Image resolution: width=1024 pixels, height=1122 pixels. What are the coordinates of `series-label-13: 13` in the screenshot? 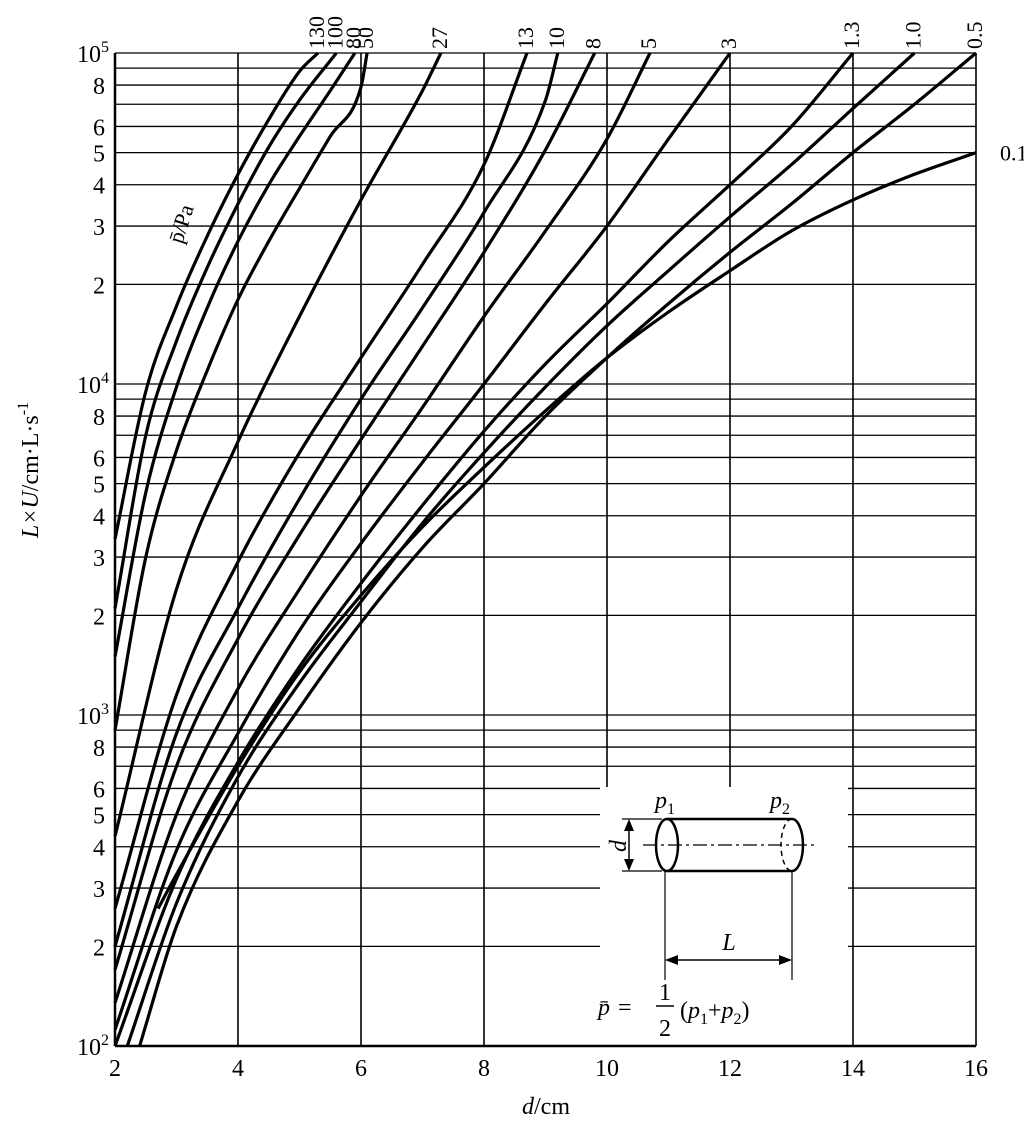 It's located at (525, 38).